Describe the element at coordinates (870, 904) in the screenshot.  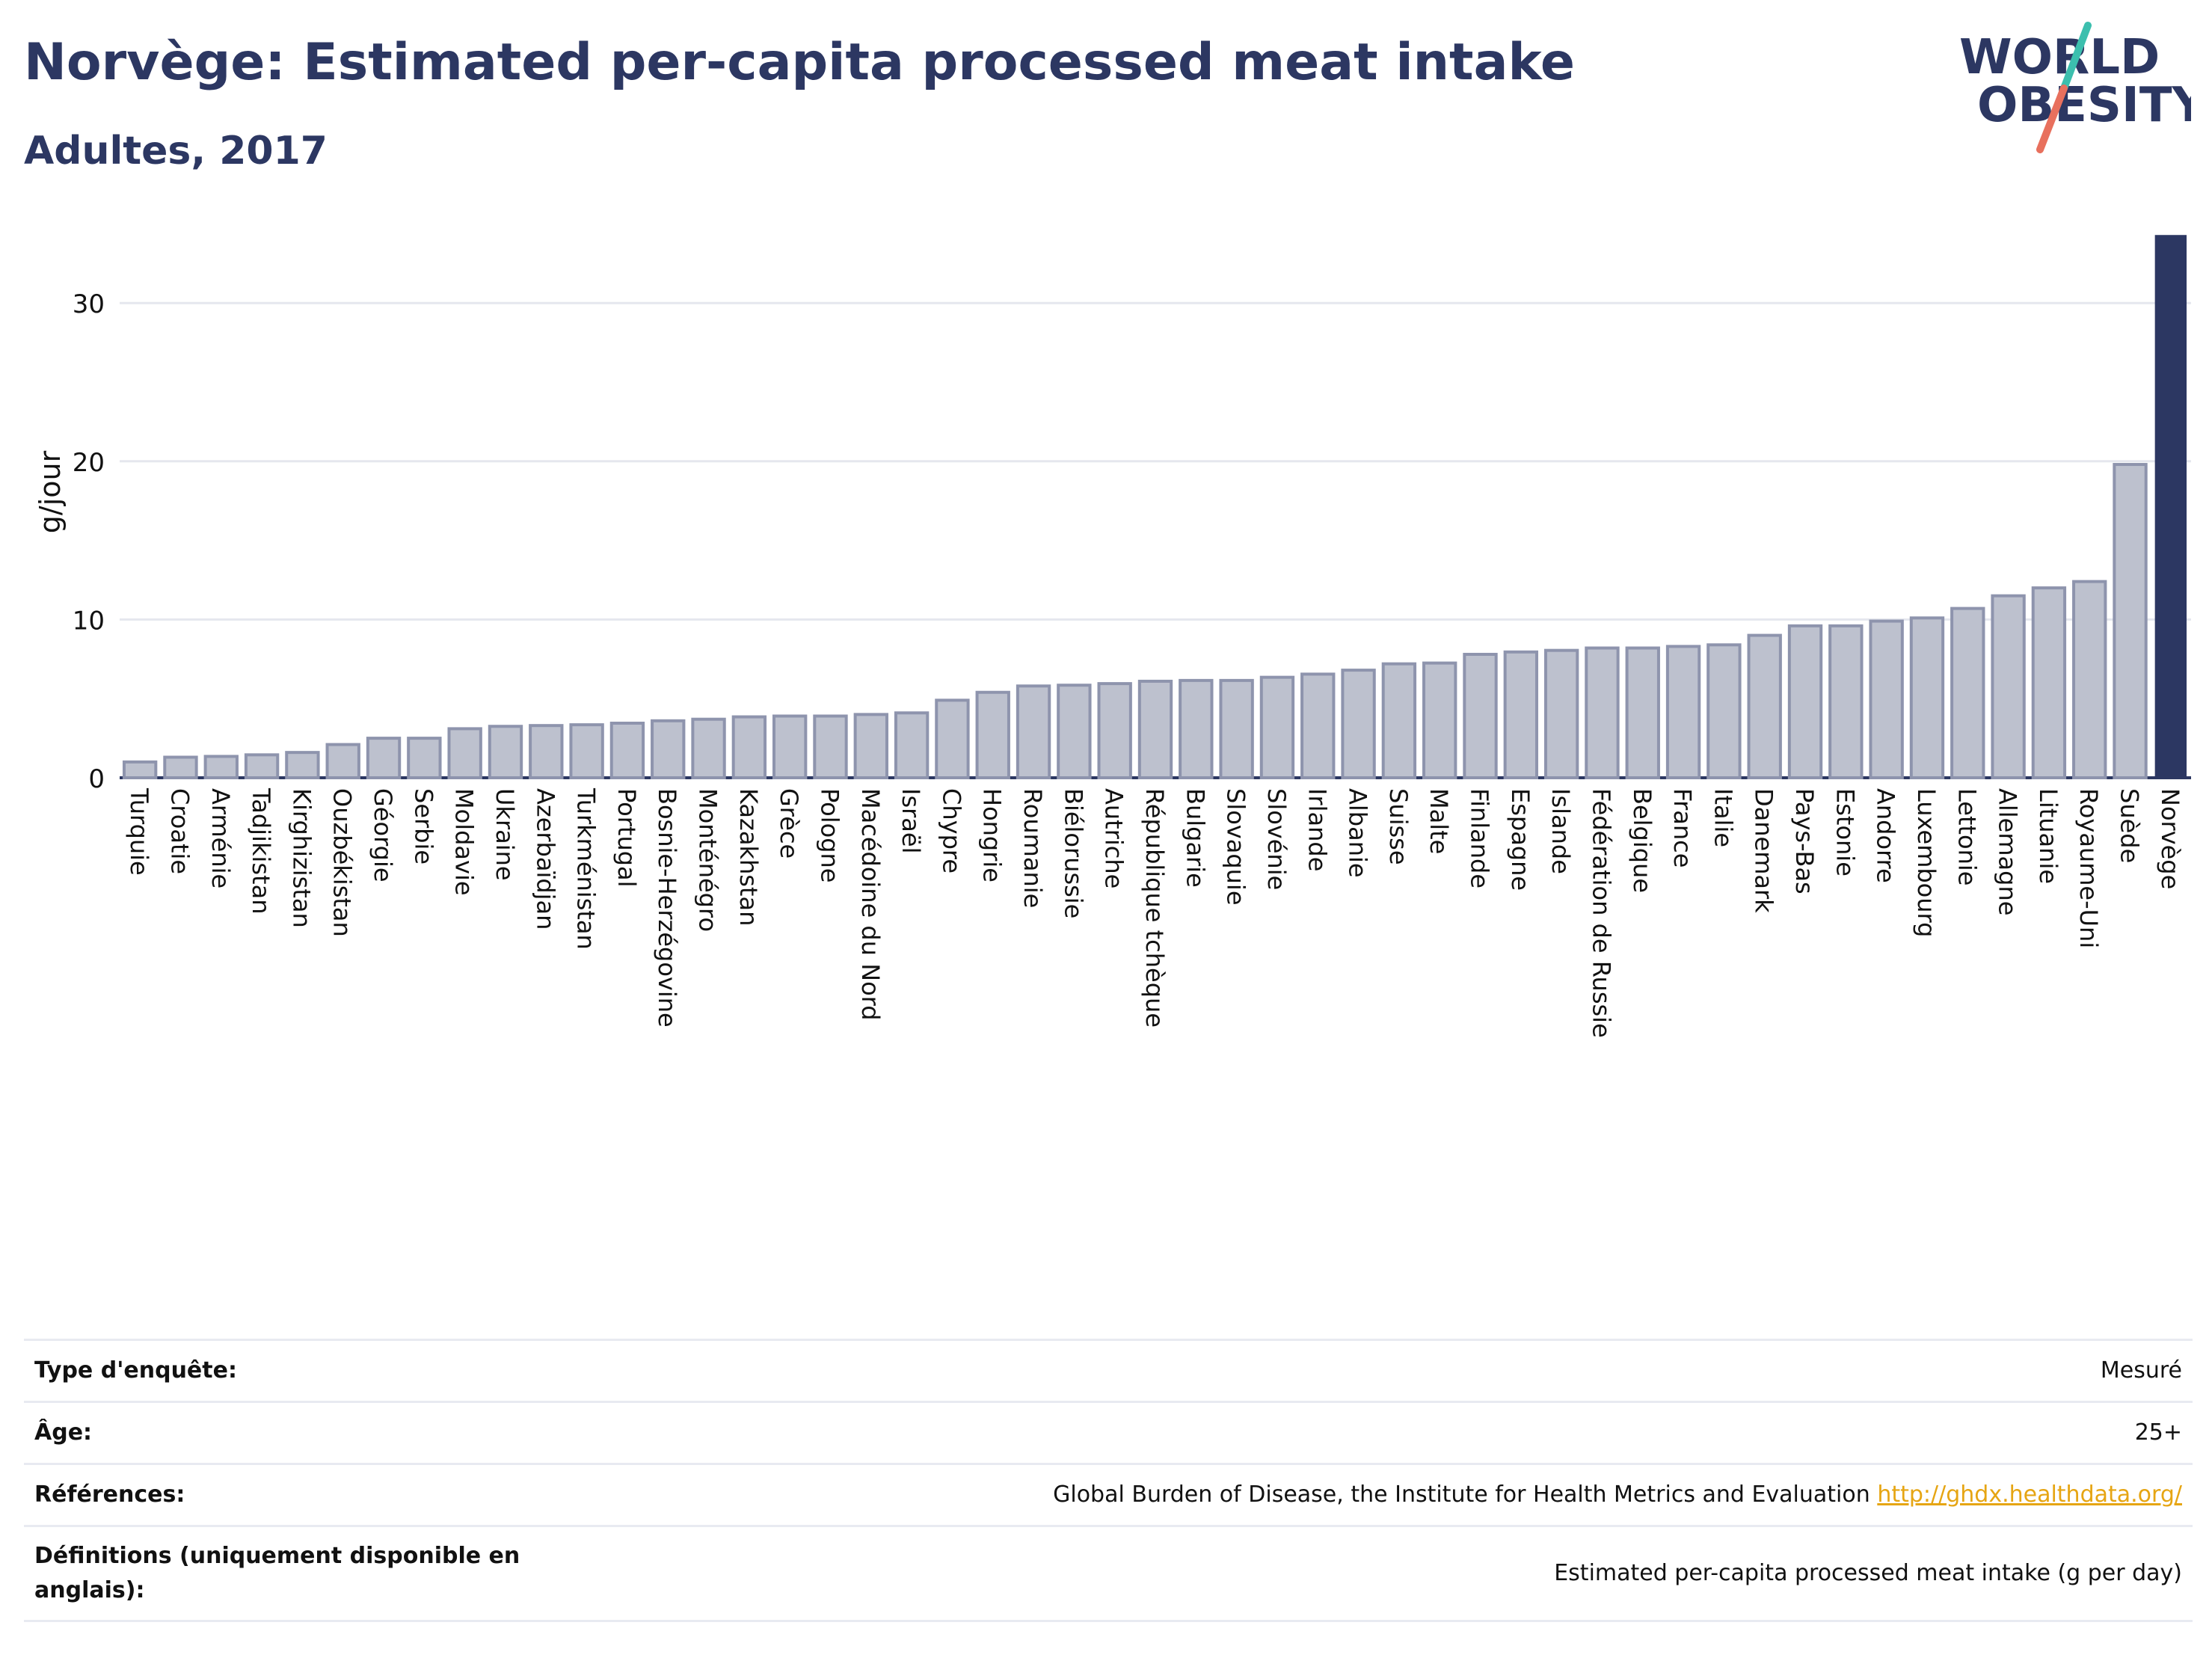
I see `x-tick-label: Macédoine du Nord` at that location.